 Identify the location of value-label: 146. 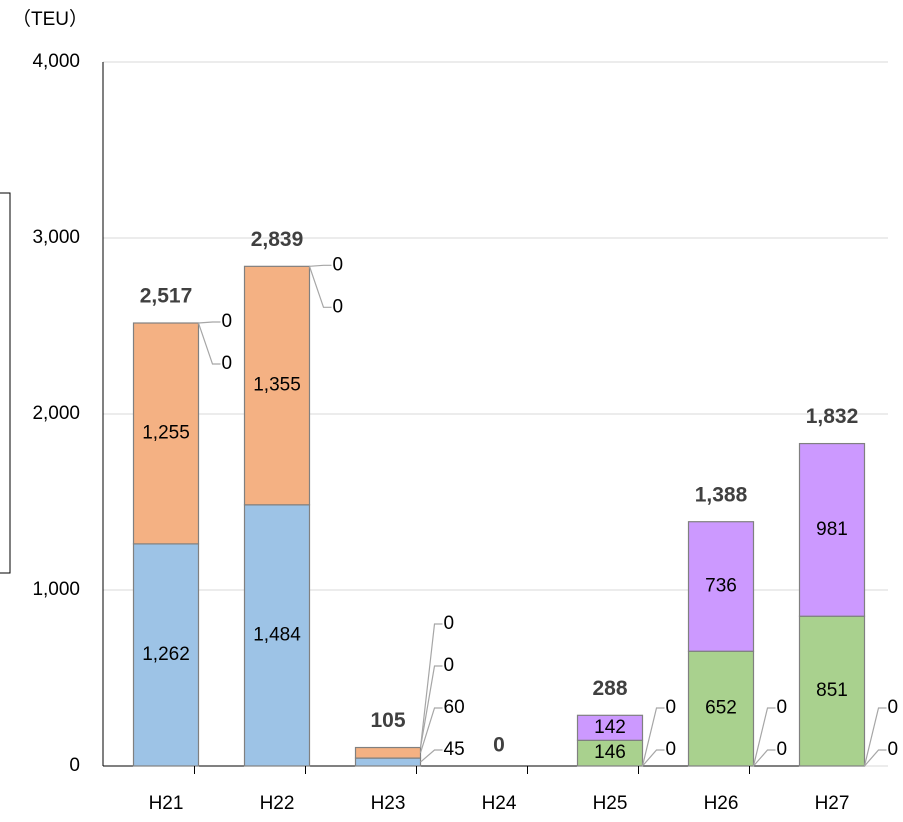
(610, 752).